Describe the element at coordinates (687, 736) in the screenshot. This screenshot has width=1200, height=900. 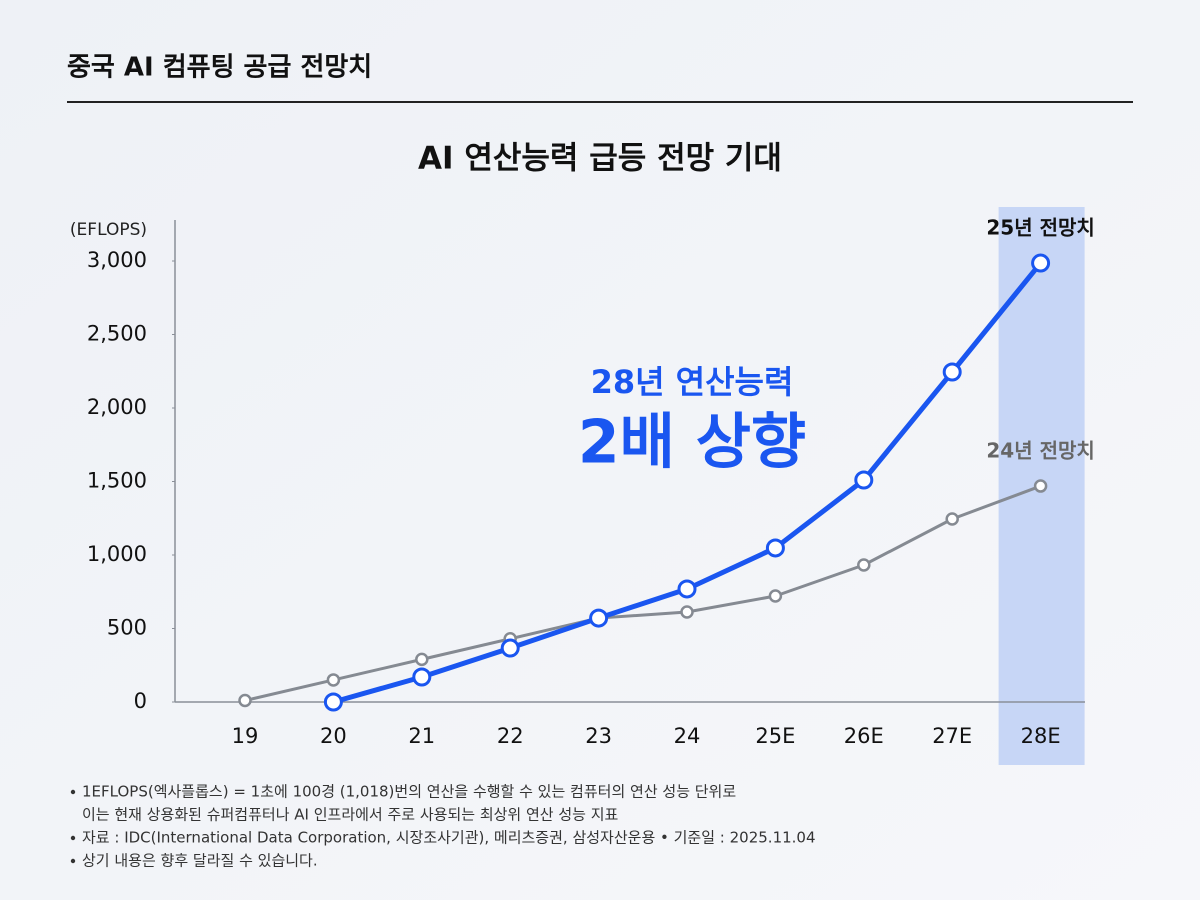
I see `x-tick-label: 24` at that location.